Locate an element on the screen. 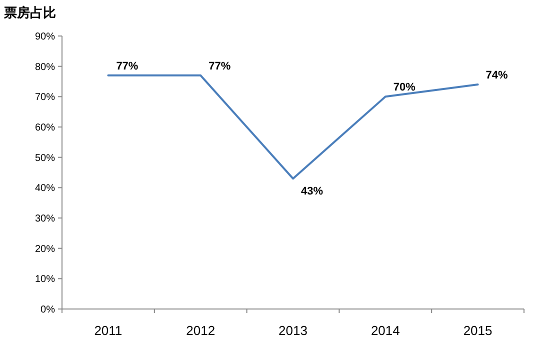 This screenshot has height=348, width=533. y-tick-label: 50% is located at coordinates (45, 158).